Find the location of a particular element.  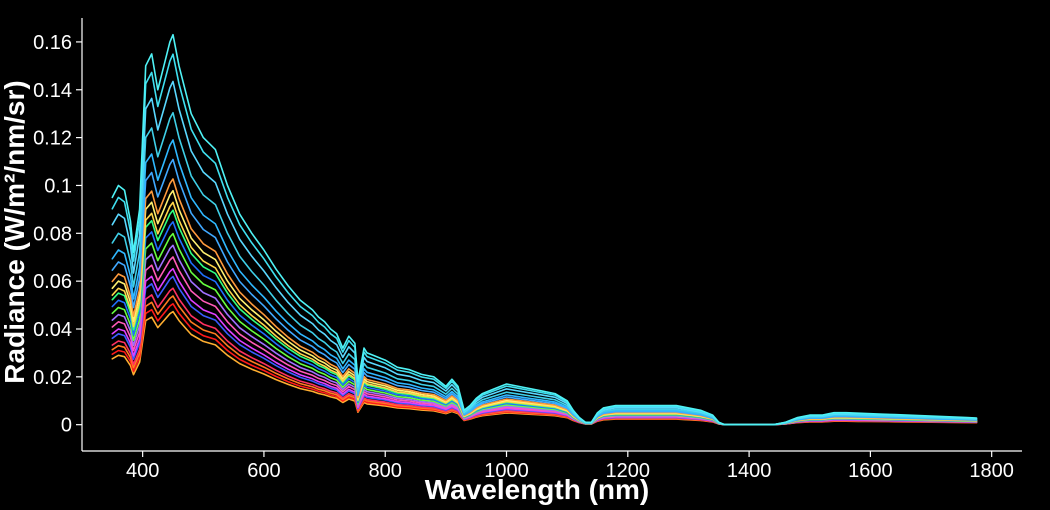

y-tick-label: 0.16 is located at coordinates (52, 43).